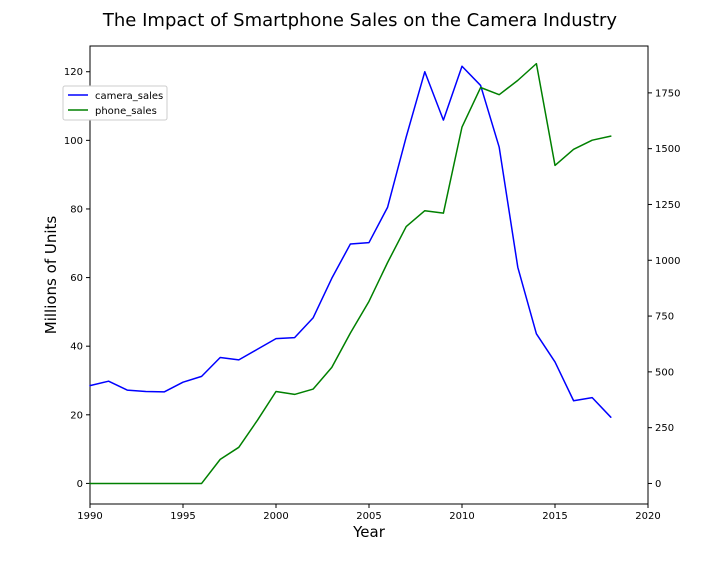  What do you see at coordinates (89, 516) in the screenshot?
I see `x-tick-label: 1990` at bounding box center [89, 516].